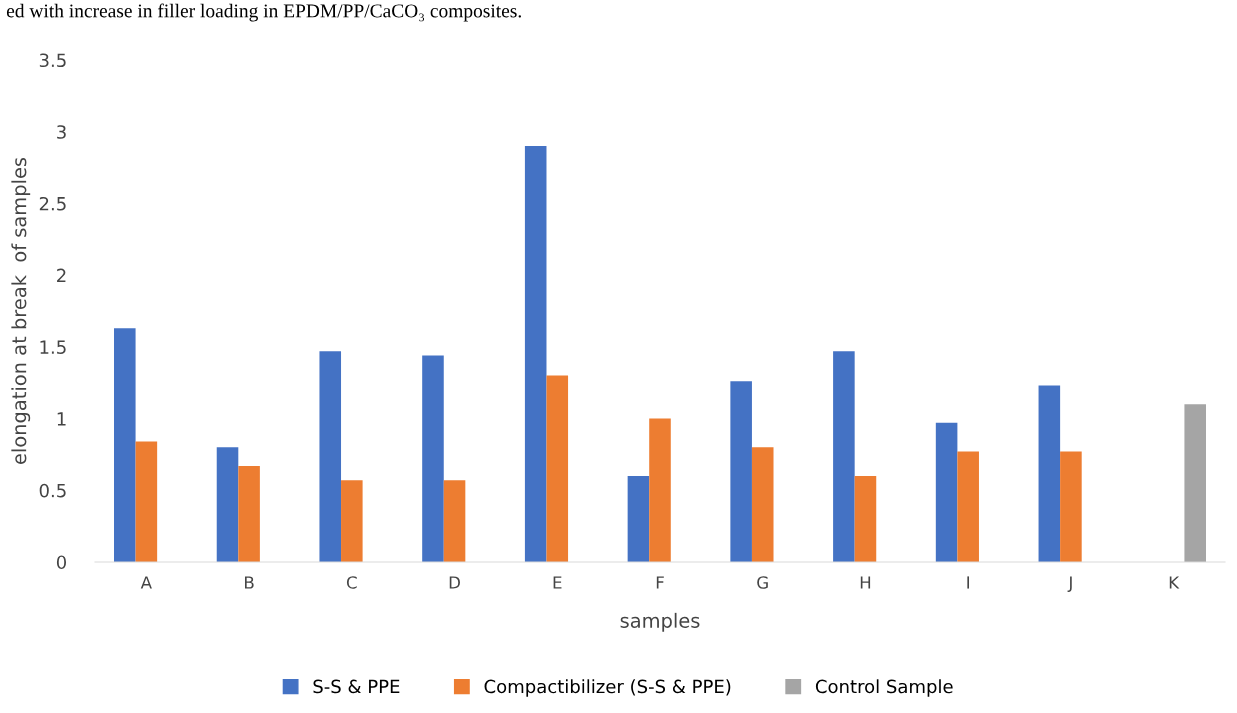 The image size is (1237, 713). What do you see at coordinates (61, 132) in the screenshot?
I see `y-tick-label: 3` at bounding box center [61, 132].